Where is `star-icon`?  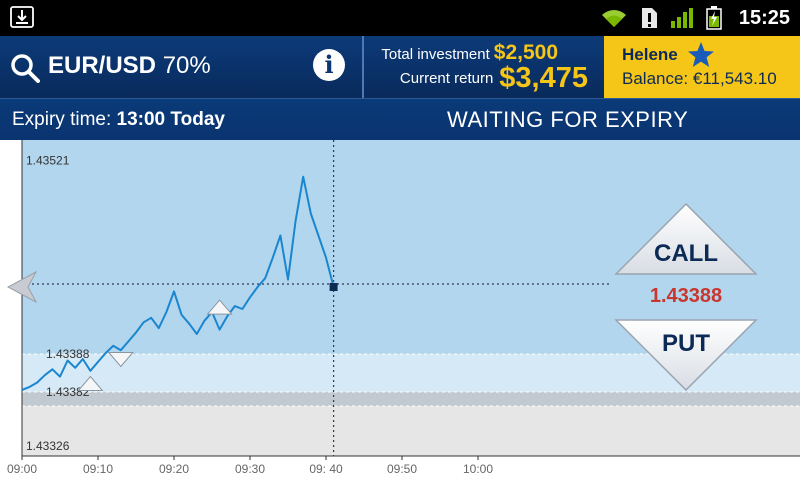
star-icon is located at coordinates (701, 54).